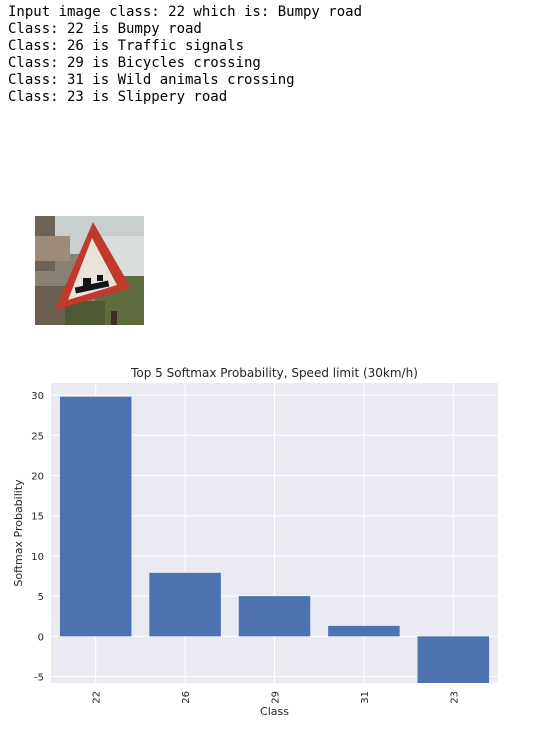 Image resolution: width=536 pixels, height=733 pixels. I want to click on y-tick-label: 0, so click(41, 637).